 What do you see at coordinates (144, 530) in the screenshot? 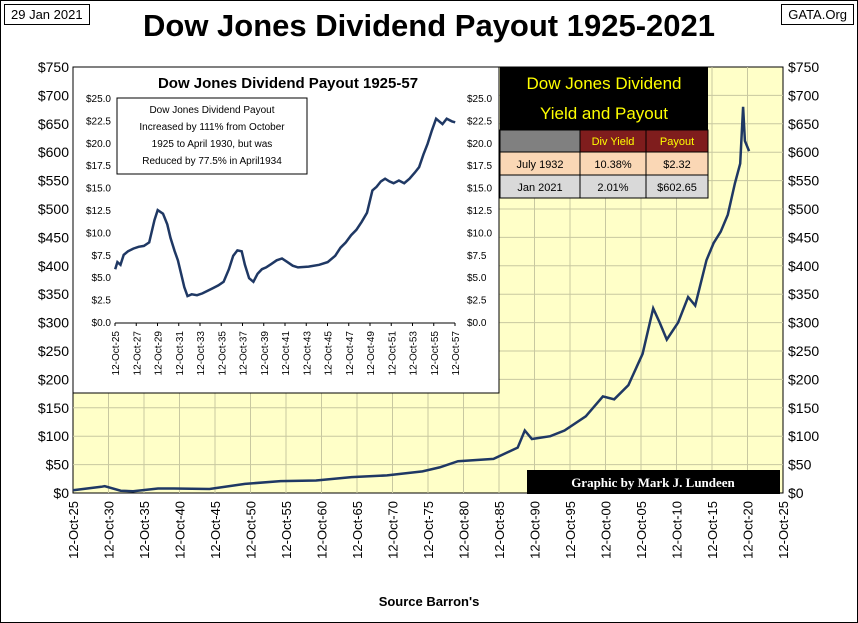
I see `x-tick-label: 12-Oct-35` at bounding box center [144, 530].